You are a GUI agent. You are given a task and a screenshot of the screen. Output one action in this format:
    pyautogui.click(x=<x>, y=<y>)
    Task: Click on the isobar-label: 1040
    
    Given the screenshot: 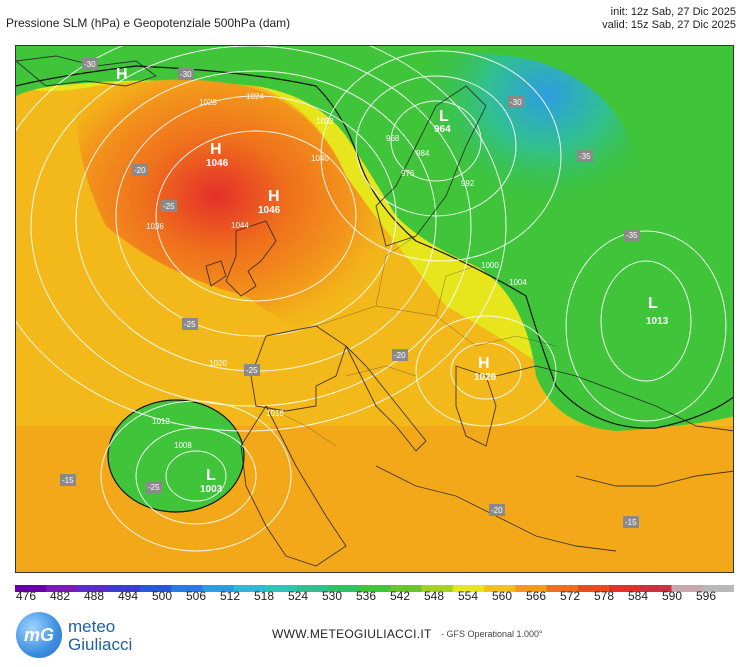 What is the action you would take?
    pyautogui.click(x=320, y=158)
    